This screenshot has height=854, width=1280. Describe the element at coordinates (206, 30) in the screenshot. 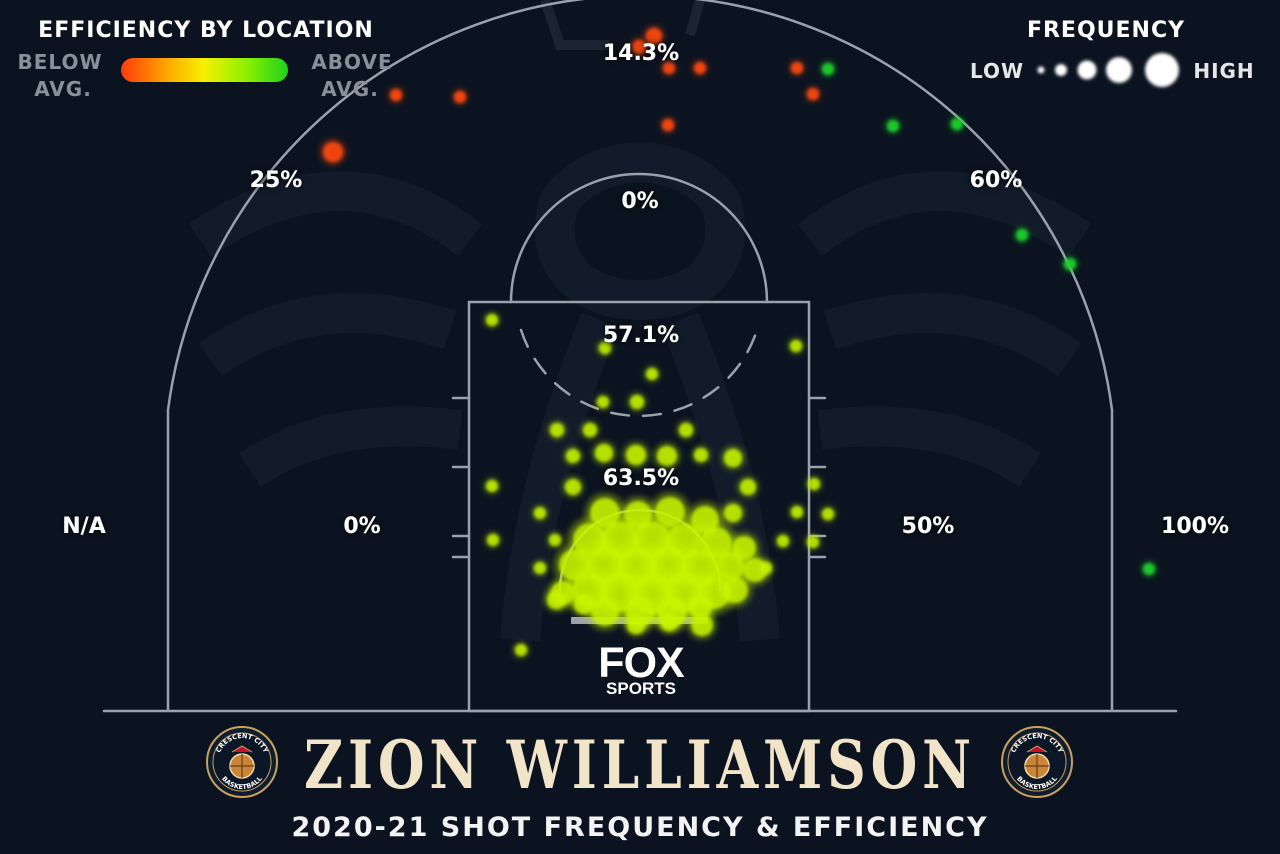

I see `efficiency-legend-title: EFFICIENCY BY LOCATION` at that location.